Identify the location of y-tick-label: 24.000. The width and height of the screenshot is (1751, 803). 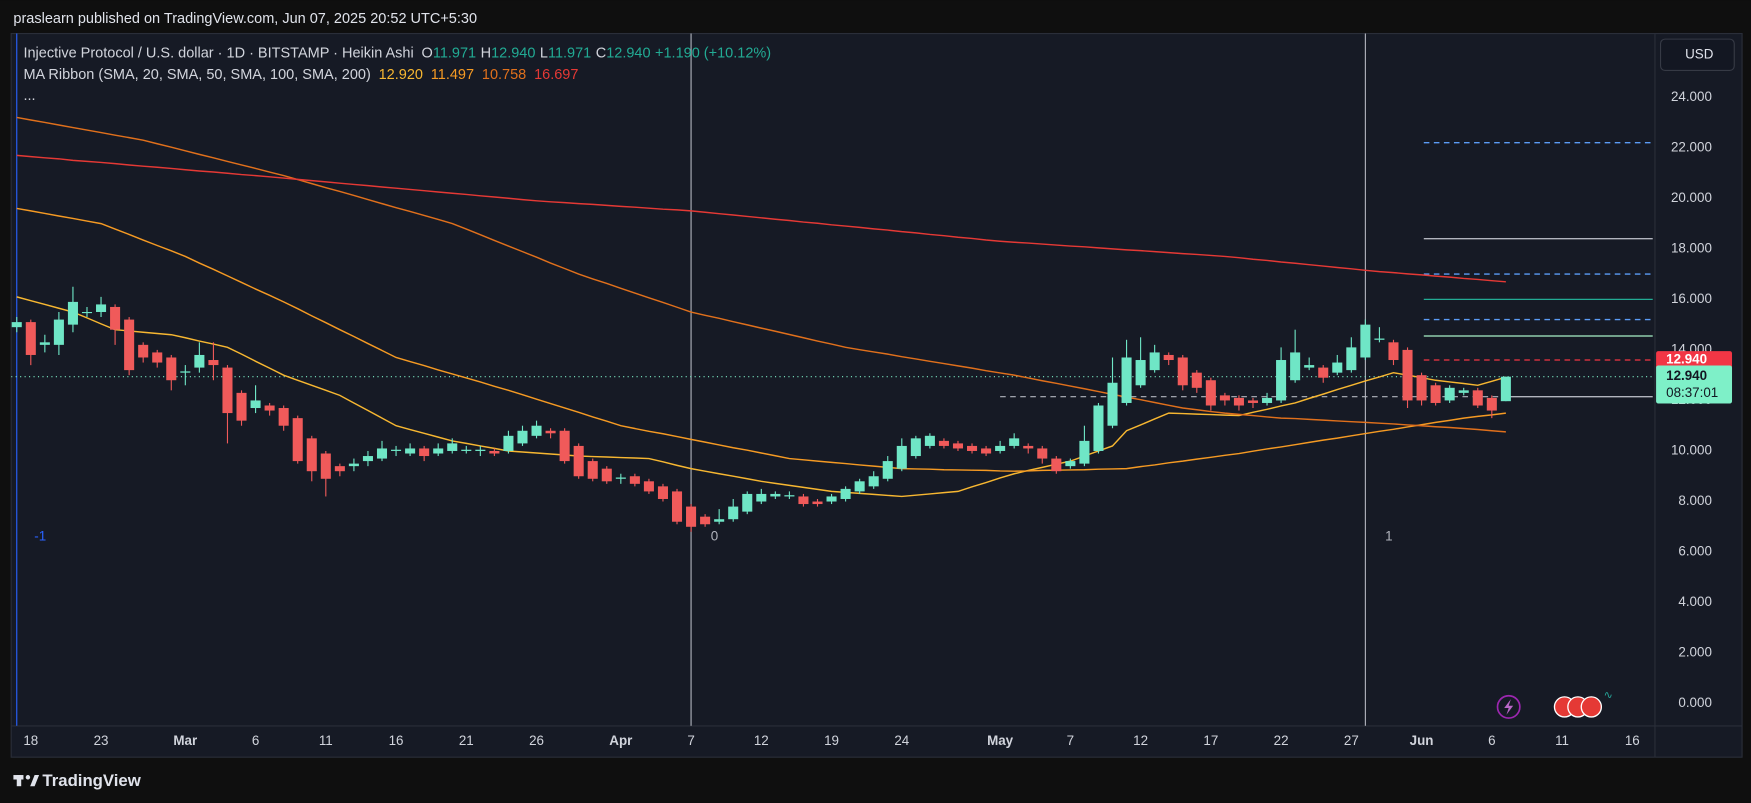
(1691, 96).